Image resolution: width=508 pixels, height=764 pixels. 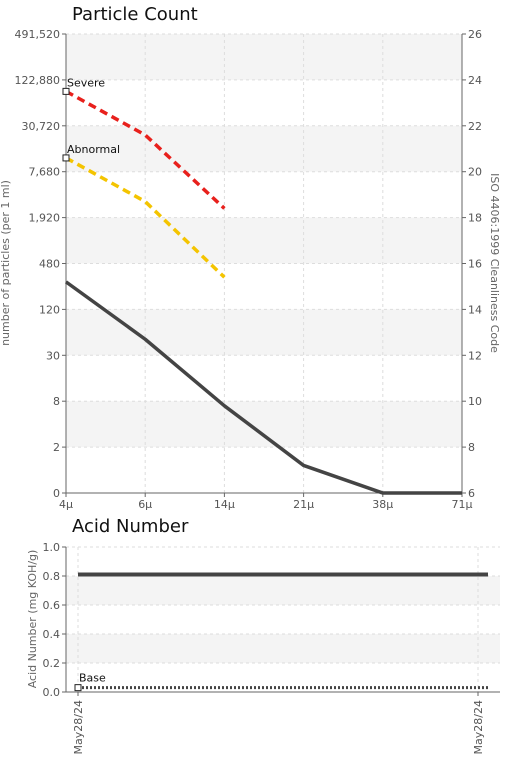 I want to click on pc-y2-tick-label: 26, so click(x=475, y=34).